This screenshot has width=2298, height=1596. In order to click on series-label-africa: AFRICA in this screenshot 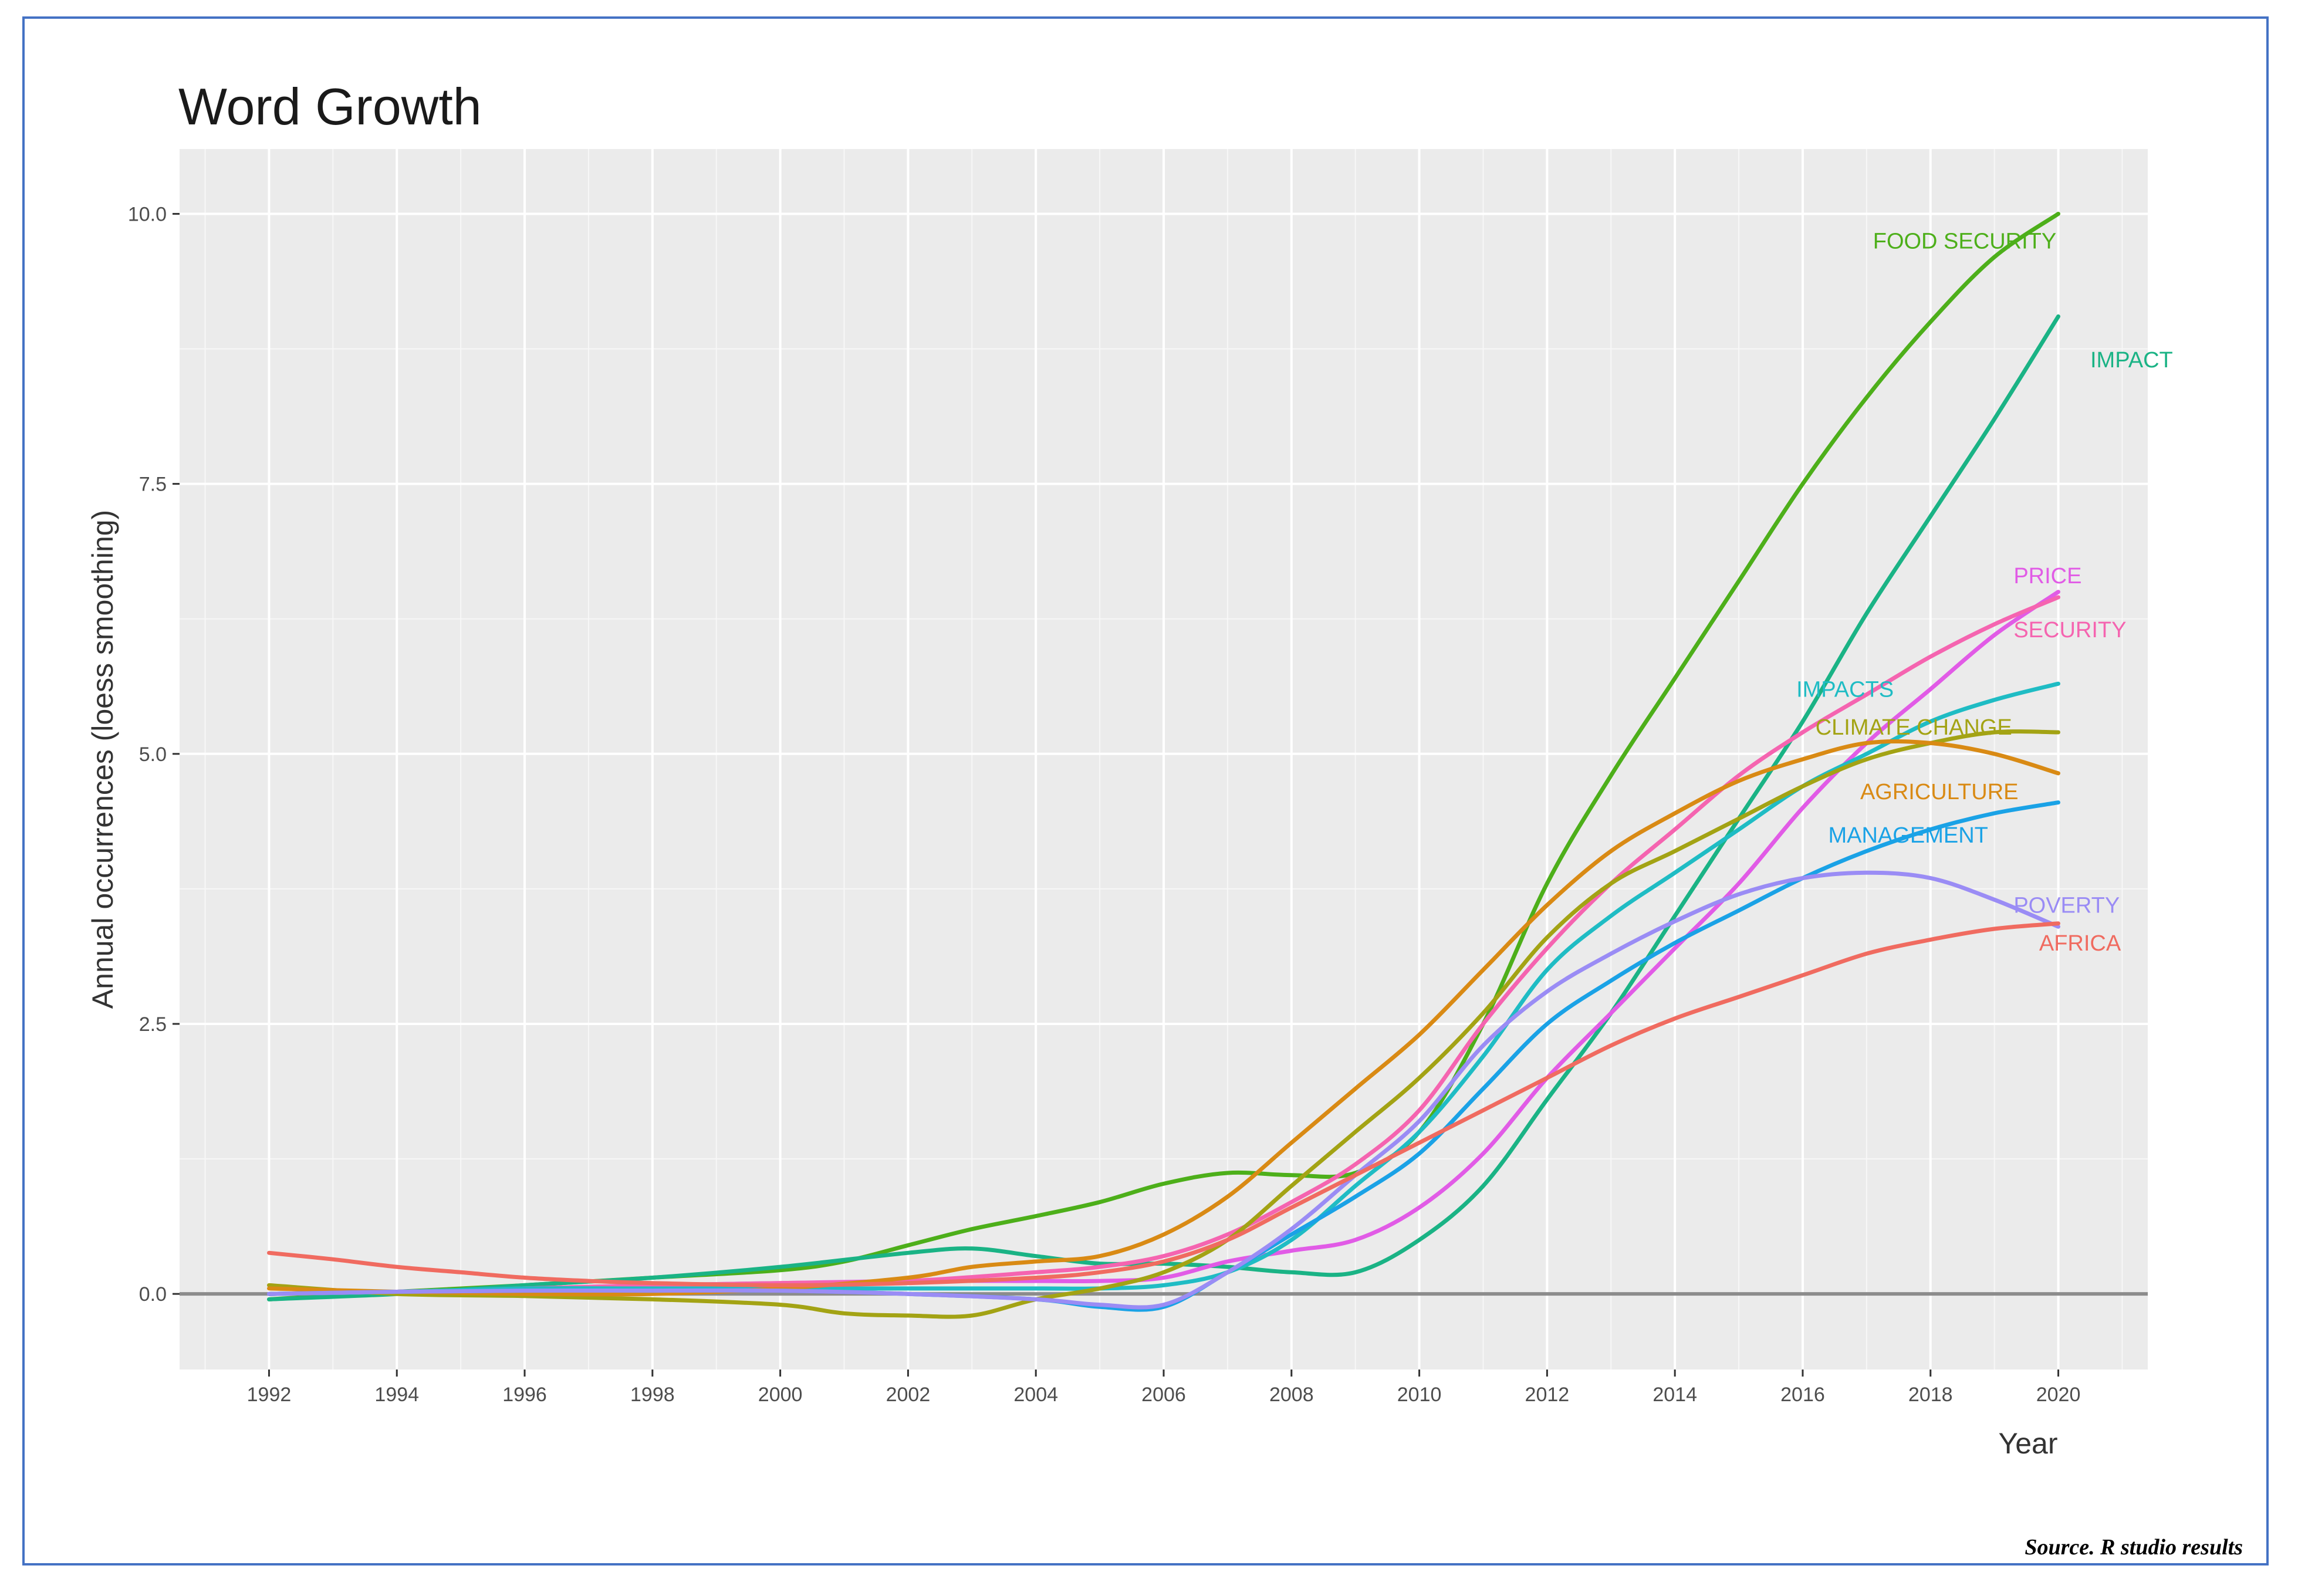, I will do `click(2080, 943)`.